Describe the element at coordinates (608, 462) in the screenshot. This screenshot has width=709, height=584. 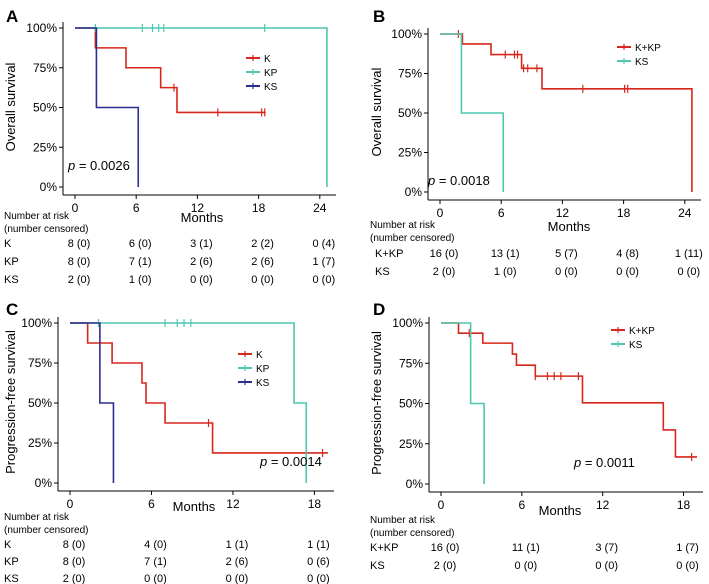
I see `p-value-text: = 0.0011` at that location.